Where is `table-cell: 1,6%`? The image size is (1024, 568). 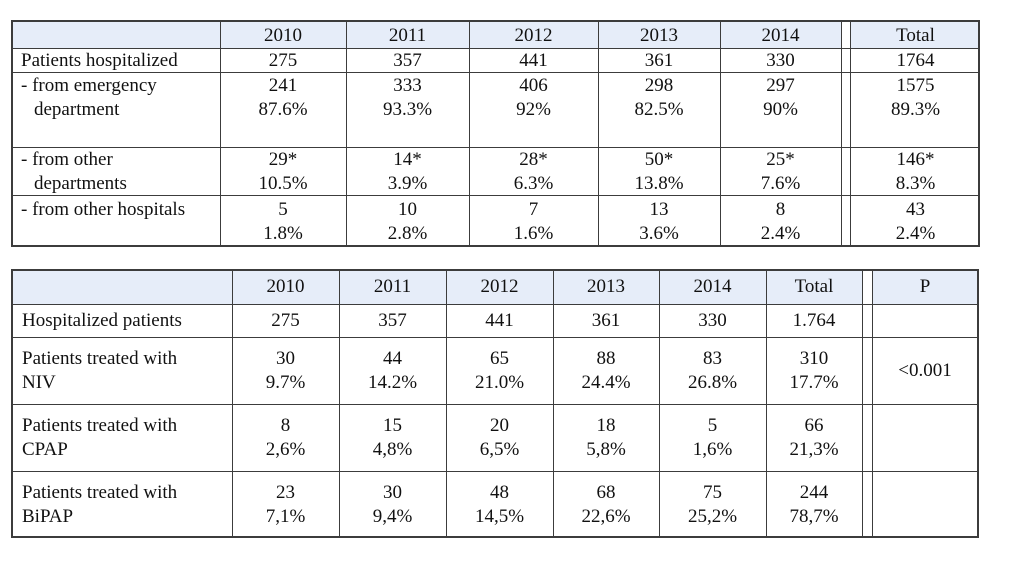 table-cell: 1,6% is located at coordinates (712, 449).